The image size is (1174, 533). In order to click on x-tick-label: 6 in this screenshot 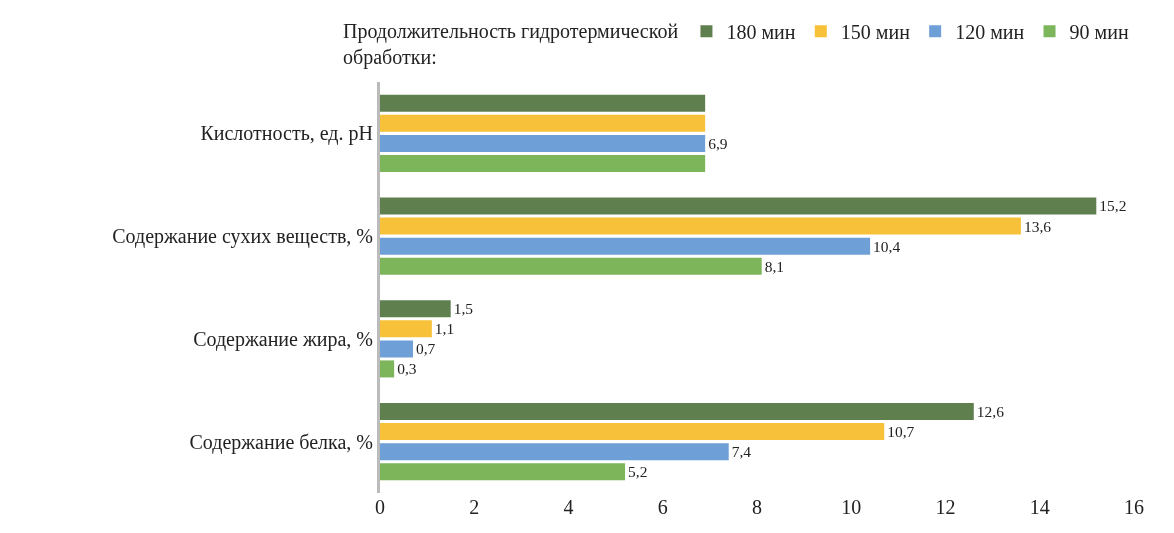, I will do `click(662, 507)`.